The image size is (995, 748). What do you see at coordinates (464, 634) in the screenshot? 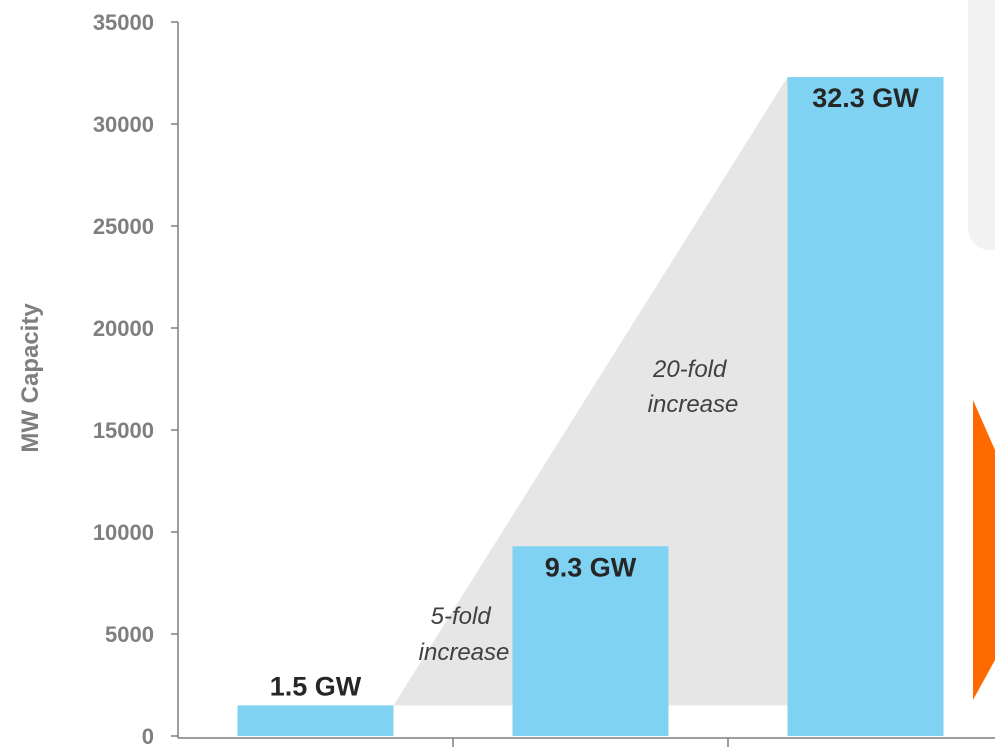
I see `annotation-5-fold: 5-fold increase` at bounding box center [464, 634].